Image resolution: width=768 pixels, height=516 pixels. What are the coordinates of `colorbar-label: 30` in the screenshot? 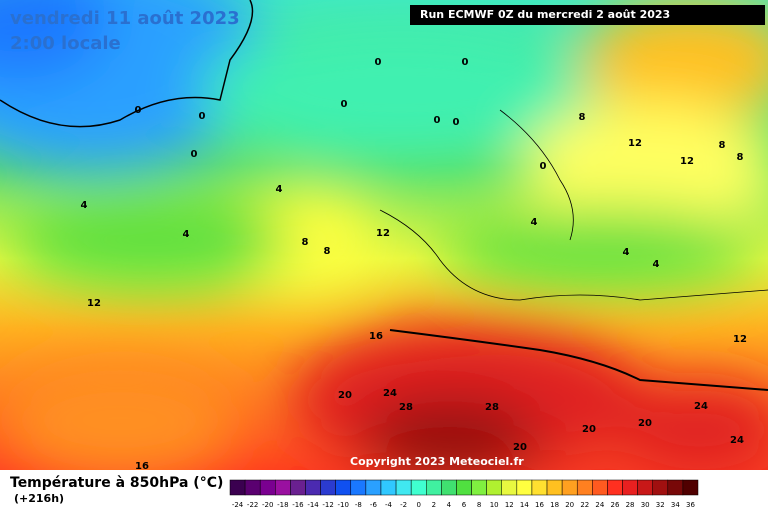 It's located at (645, 505).